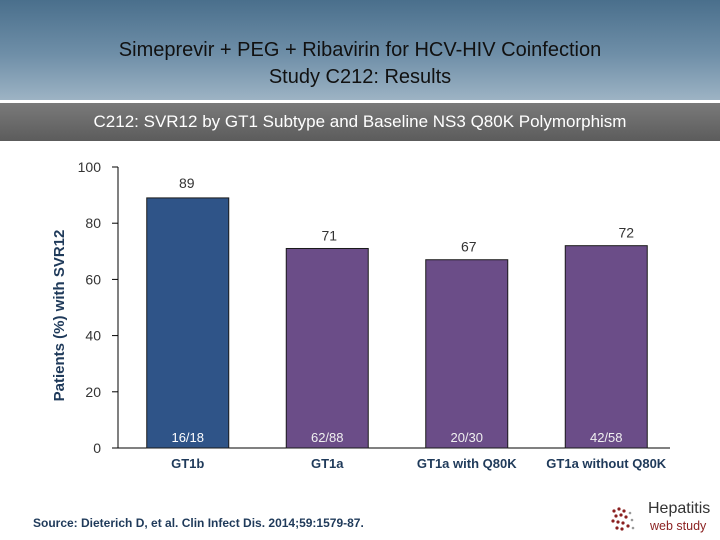 The width and height of the screenshot is (720, 540). What do you see at coordinates (466, 437) in the screenshot?
I see `fraction-label: 20/30` at bounding box center [466, 437].